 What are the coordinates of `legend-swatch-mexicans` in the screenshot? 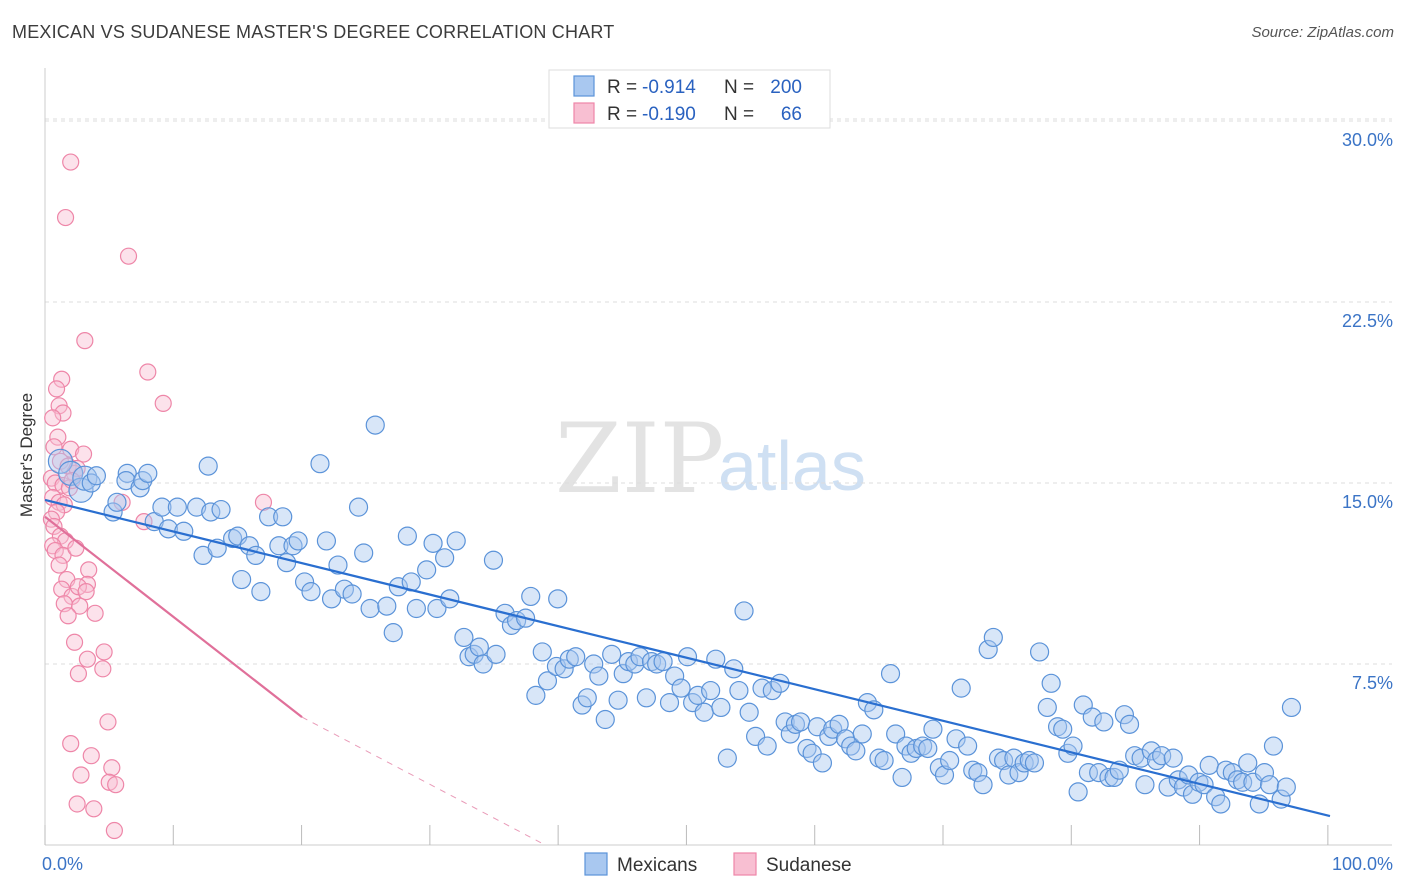 It's located at (584, 86).